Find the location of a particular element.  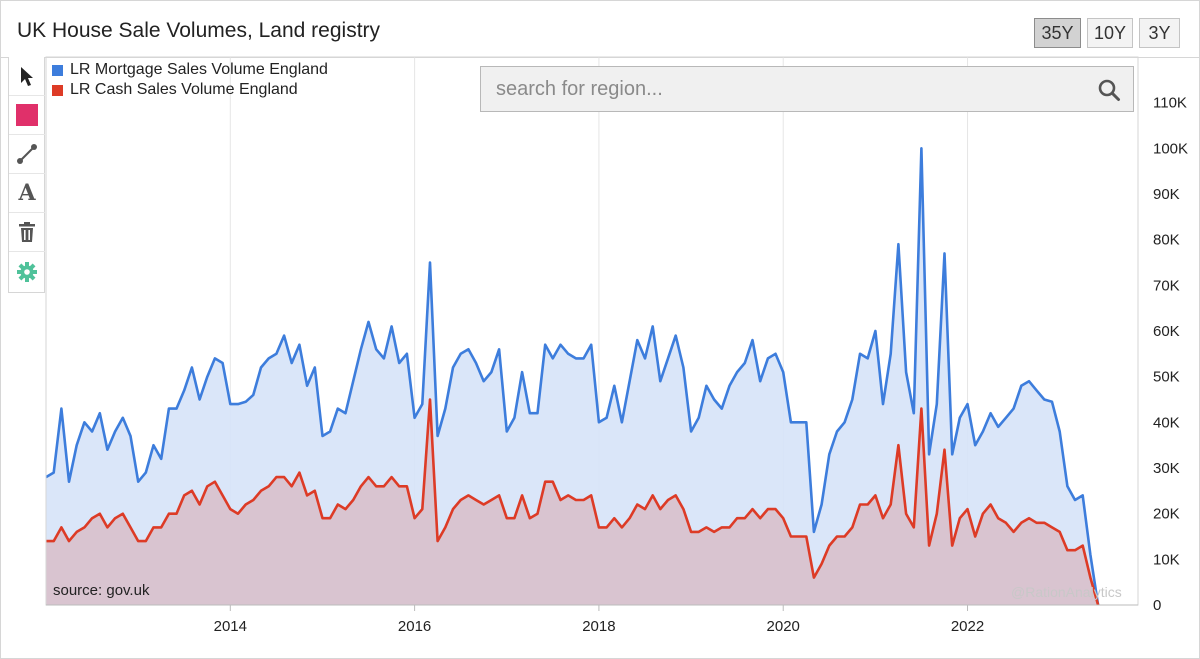

trash-icon is located at coordinates (27, 232).